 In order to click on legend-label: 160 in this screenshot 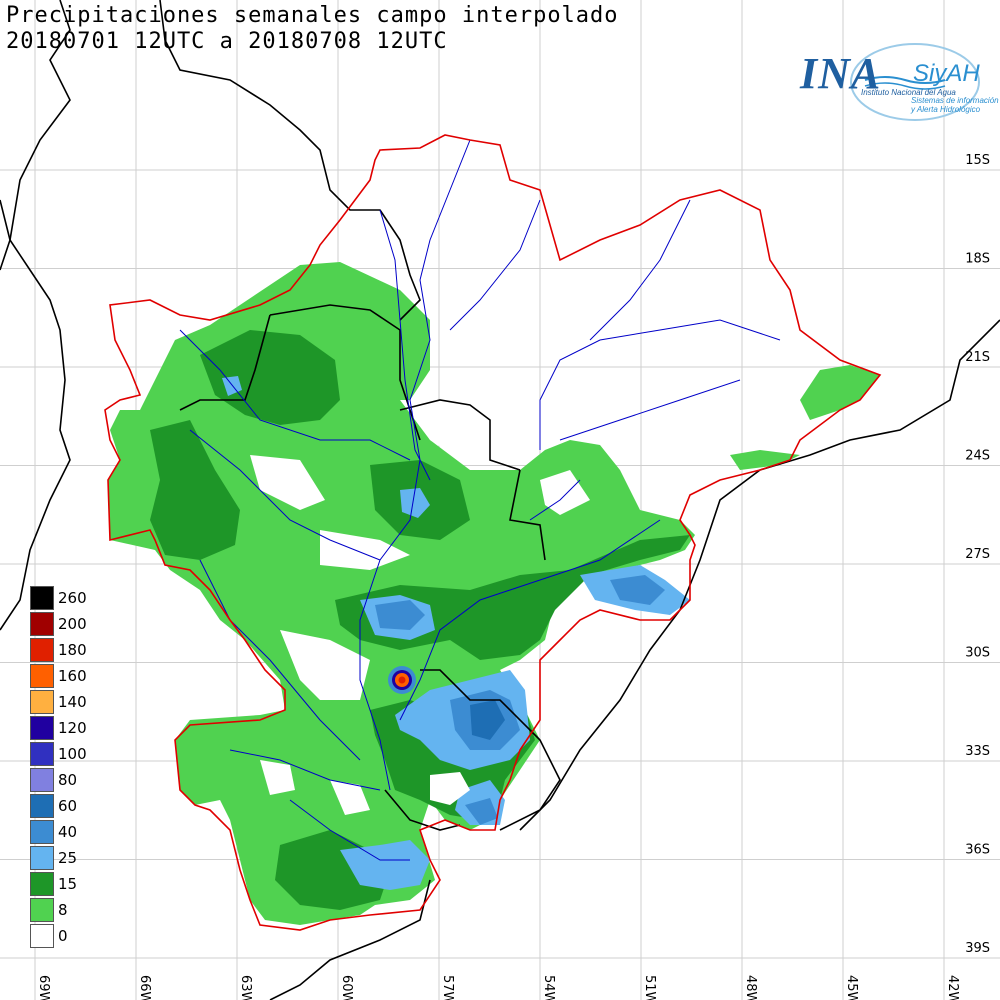, I will do `click(72, 676)`.